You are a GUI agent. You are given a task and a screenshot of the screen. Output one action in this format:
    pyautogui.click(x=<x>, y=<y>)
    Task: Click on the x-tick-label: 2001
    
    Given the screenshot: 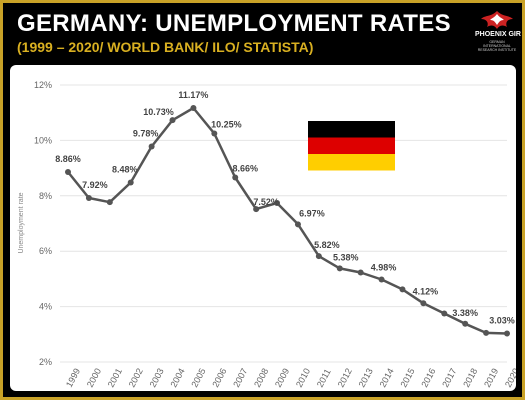 What is the action you would take?
    pyautogui.click(x=115, y=378)
    